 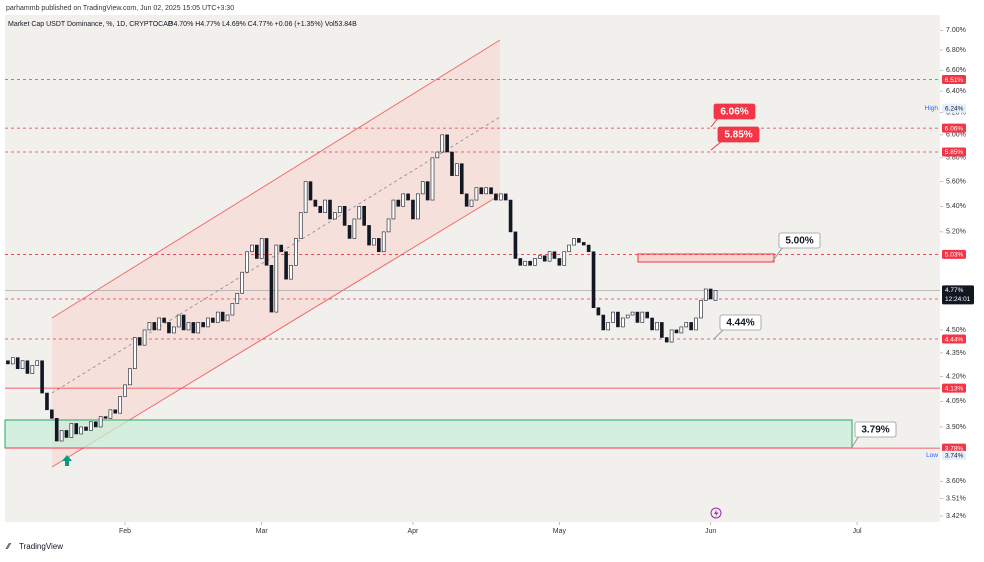 I want to click on price-axis, so click(x=962, y=268).